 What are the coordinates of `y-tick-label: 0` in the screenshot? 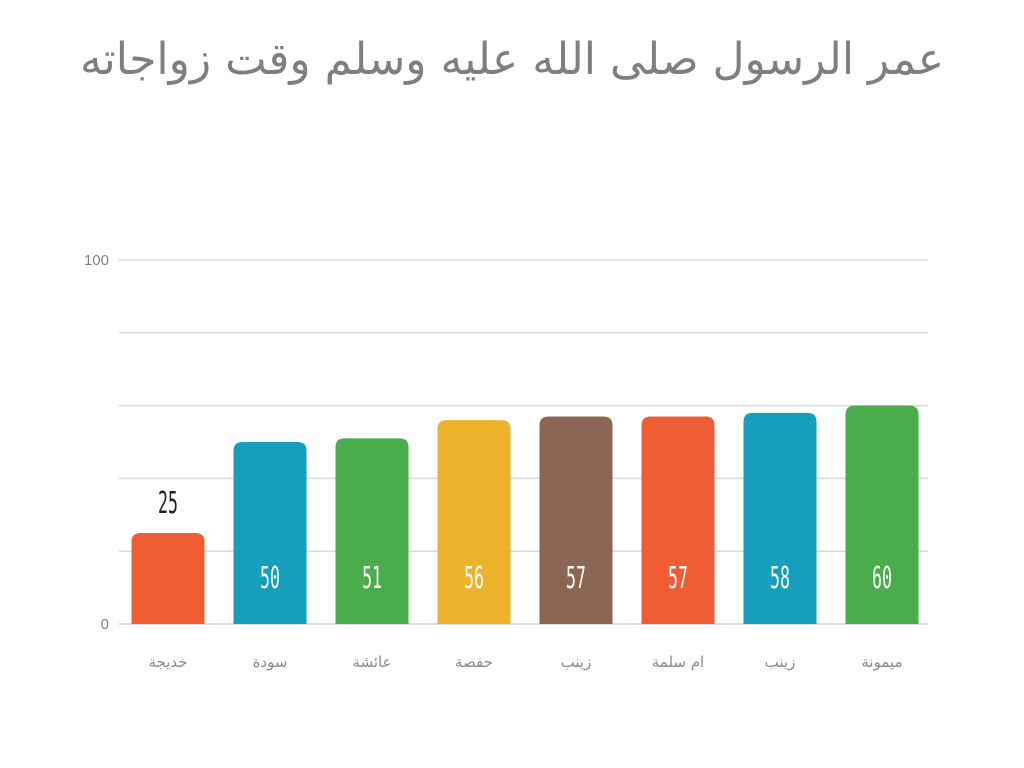 It's located at (105, 624).